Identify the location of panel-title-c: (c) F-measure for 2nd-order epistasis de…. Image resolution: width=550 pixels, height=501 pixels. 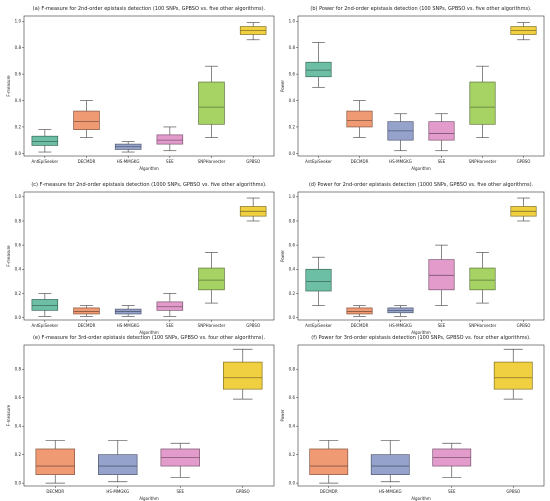
(149, 185).